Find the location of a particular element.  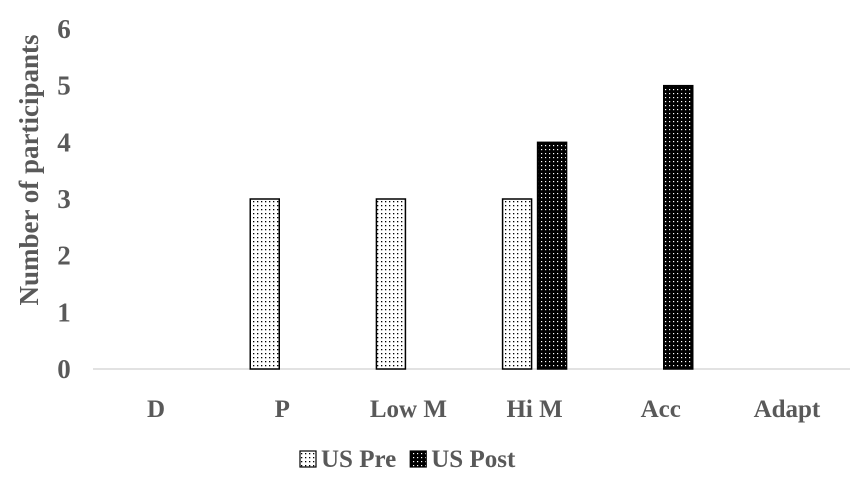

bar-us-pre-low-m is located at coordinates (391, 284).